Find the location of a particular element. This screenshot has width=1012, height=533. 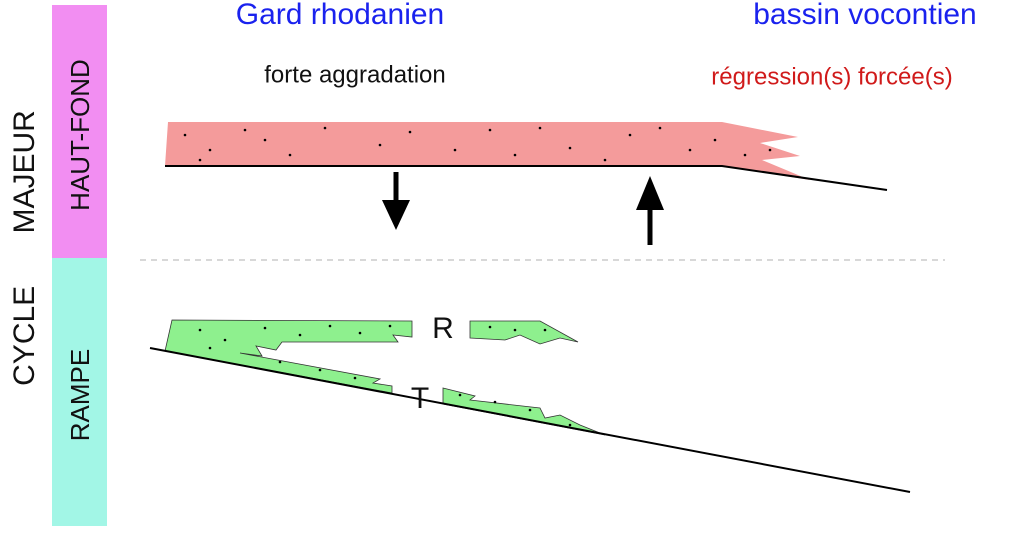

arrow-down-head is located at coordinates (396, 215).